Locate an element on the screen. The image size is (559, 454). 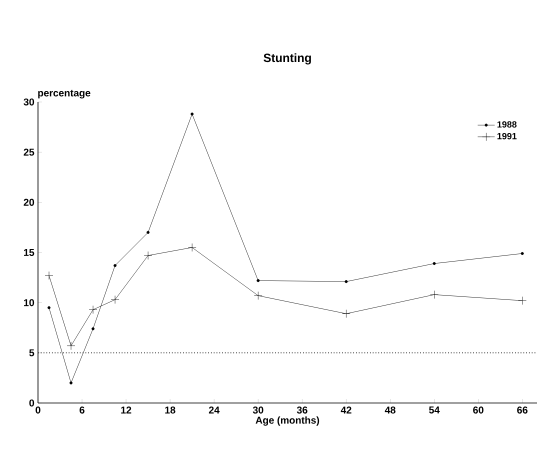
y-tick-label: 10 is located at coordinates (29, 302).